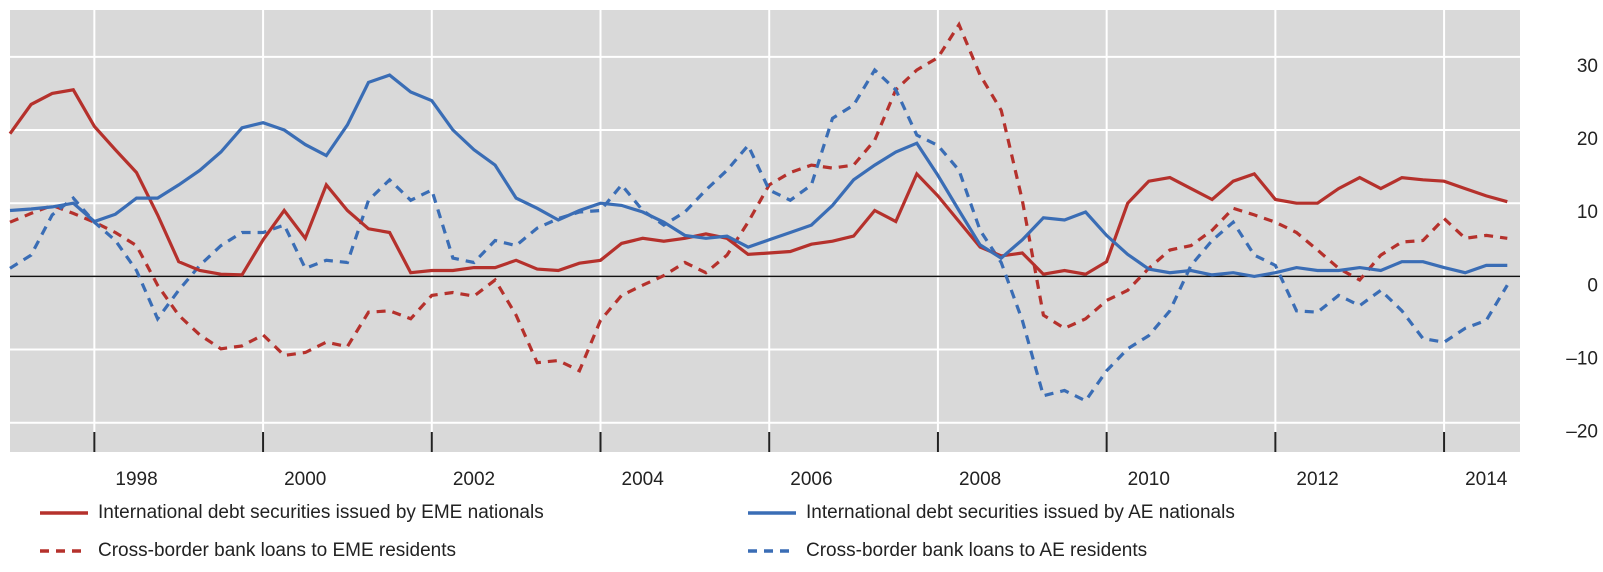 This screenshot has height=572, width=1603. I want to click on y-tick-label: –10, so click(1582, 359).